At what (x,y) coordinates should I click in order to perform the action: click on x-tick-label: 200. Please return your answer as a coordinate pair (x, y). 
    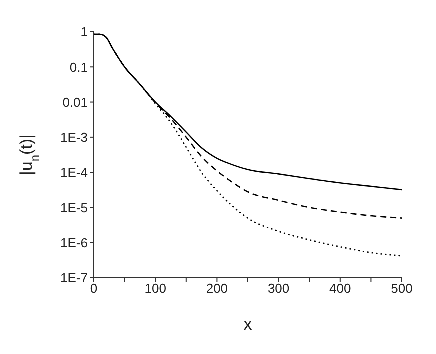
    Looking at the image, I should click on (217, 288).